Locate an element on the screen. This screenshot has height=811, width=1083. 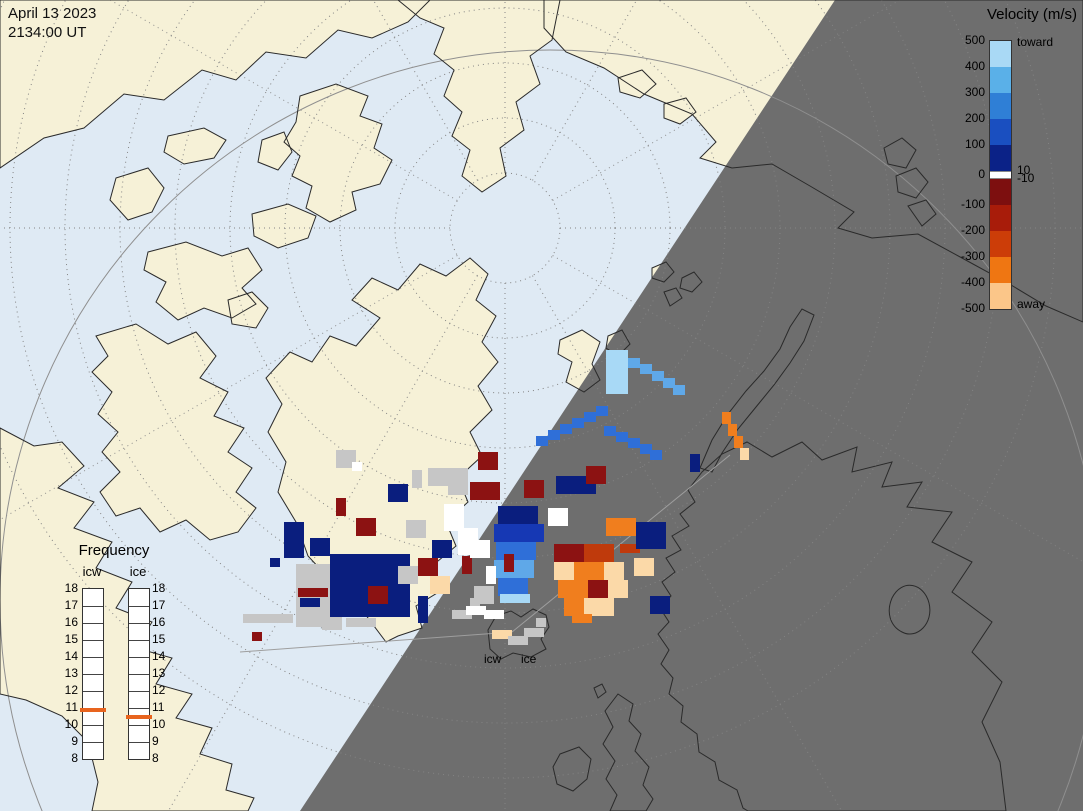
velocity-colorbar-segment is located at coordinates (1000, 296).